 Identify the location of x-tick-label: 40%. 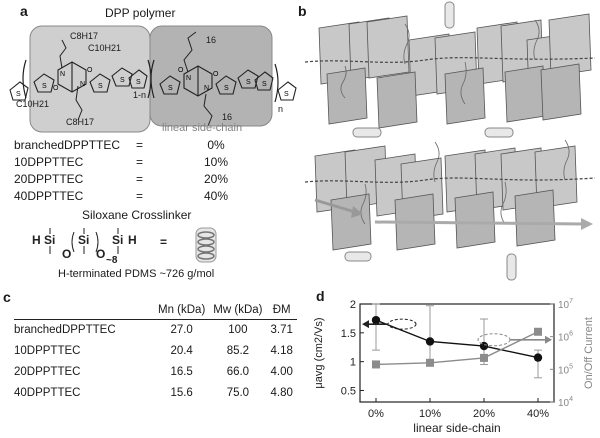
(538, 414).